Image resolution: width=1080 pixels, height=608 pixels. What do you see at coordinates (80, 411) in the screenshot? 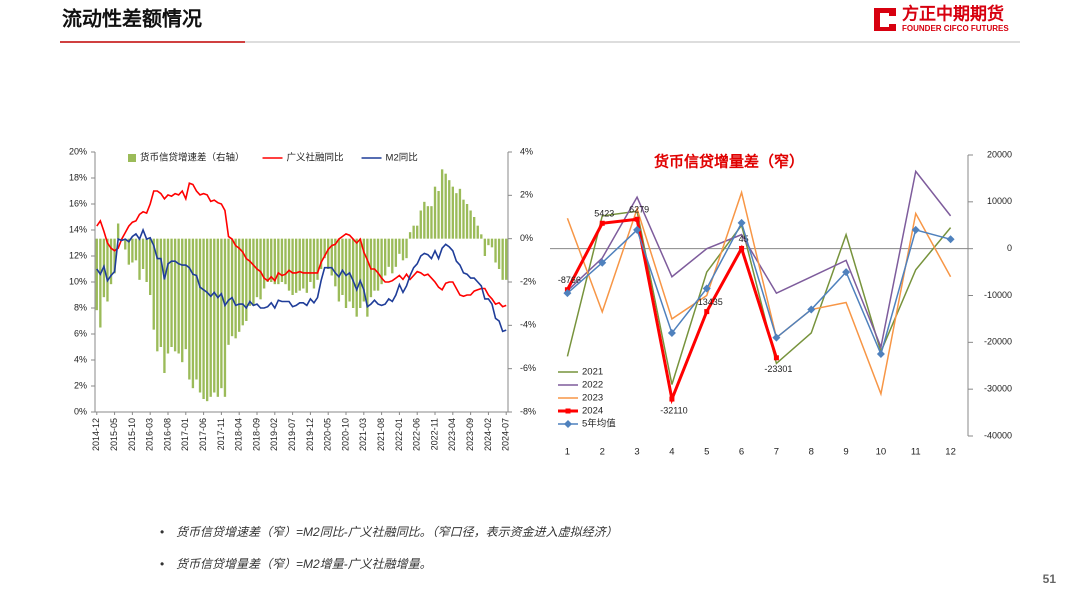
I see `y-tick-label: 0%` at bounding box center [80, 411].